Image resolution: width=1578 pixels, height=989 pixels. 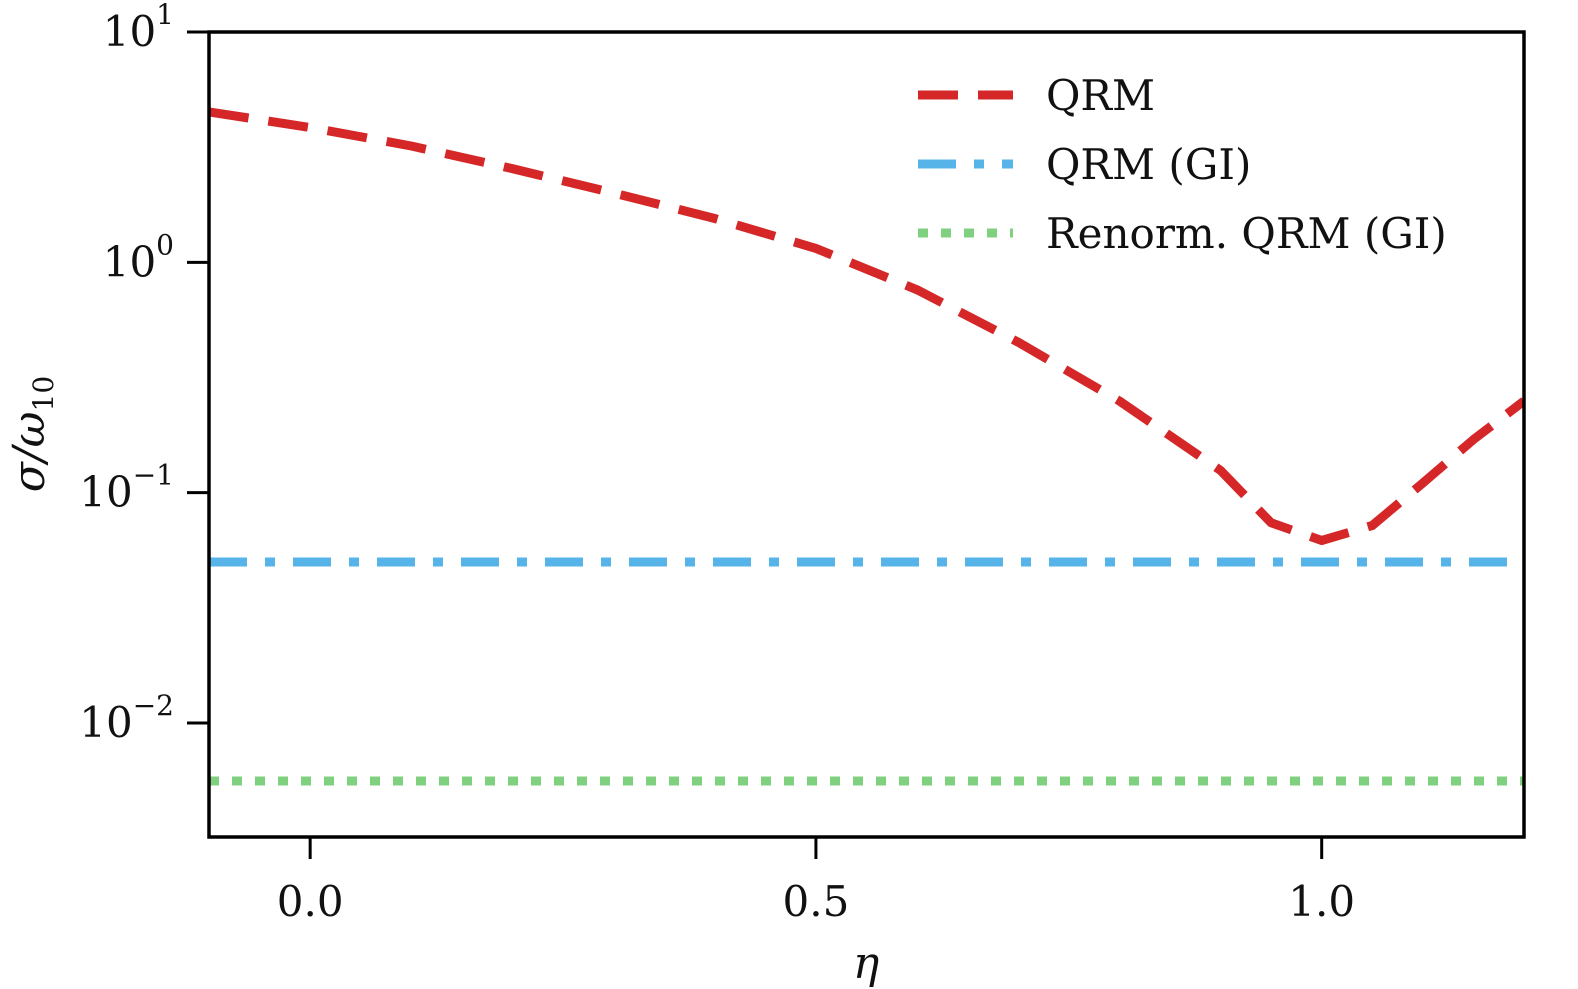 I want to click on x-axis: 0.0 0.5 1.0, so click(x=816, y=881).